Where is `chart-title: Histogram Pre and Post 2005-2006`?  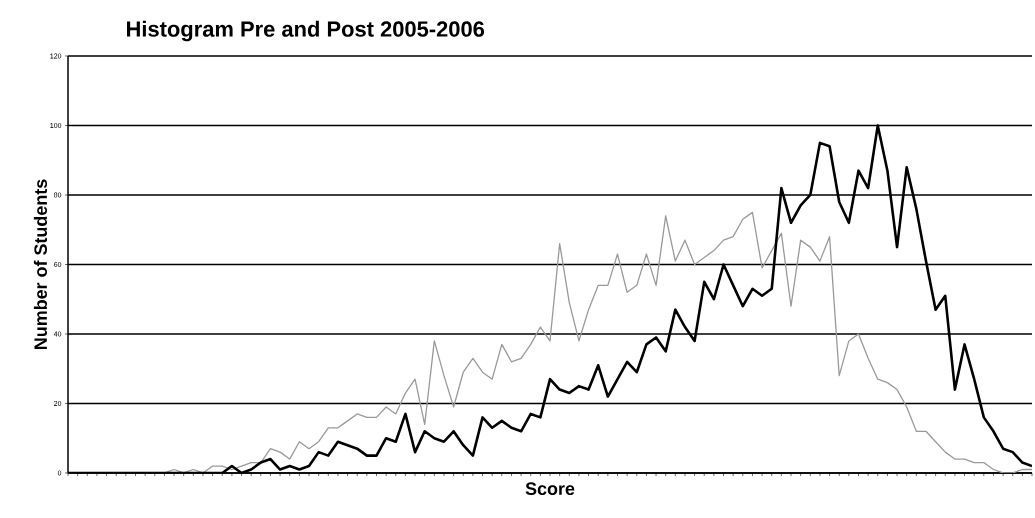 chart-title: Histogram Pre and Post 2005-2006 is located at coordinates (306, 31).